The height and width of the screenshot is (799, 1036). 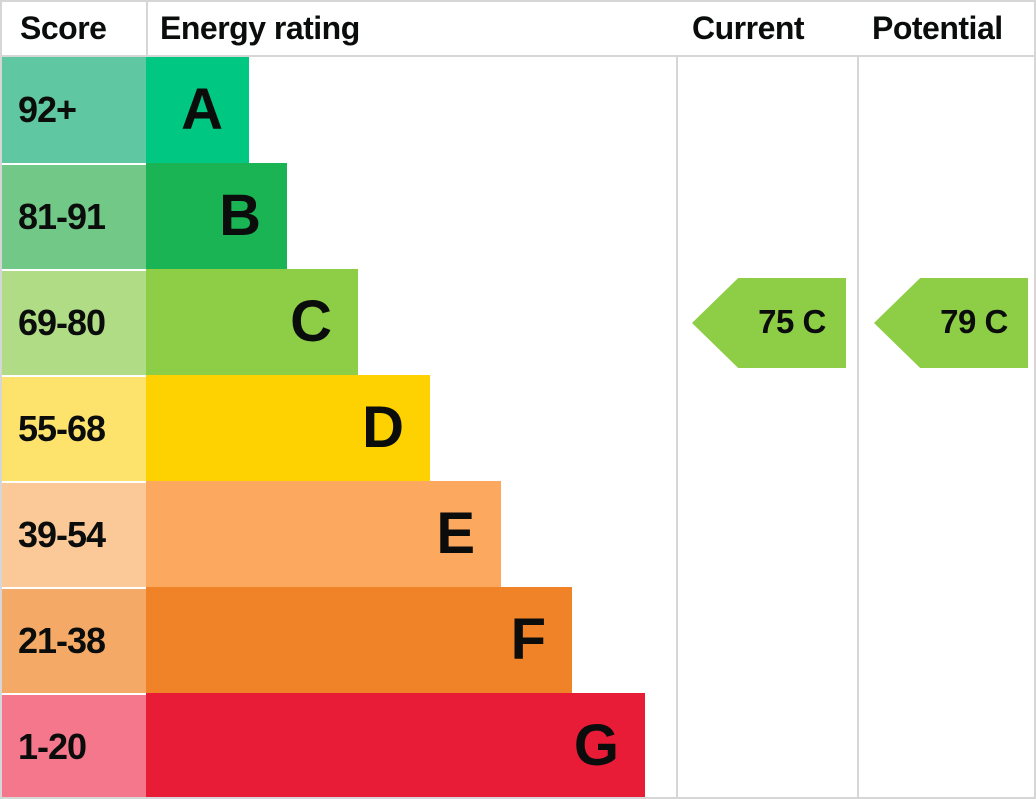 What do you see at coordinates (792, 322) in the screenshot?
I see `current-rating-label: 75 C` at bounding box center [792, 322].